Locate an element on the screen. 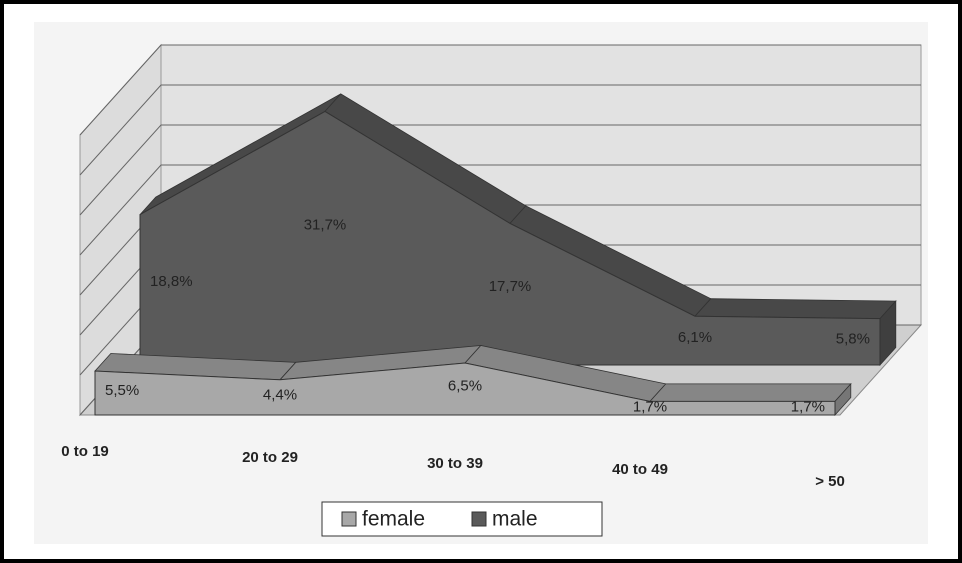 The width and height of the screenshot is (962, 563). legend-label: female is located at coordinates (393, 519).